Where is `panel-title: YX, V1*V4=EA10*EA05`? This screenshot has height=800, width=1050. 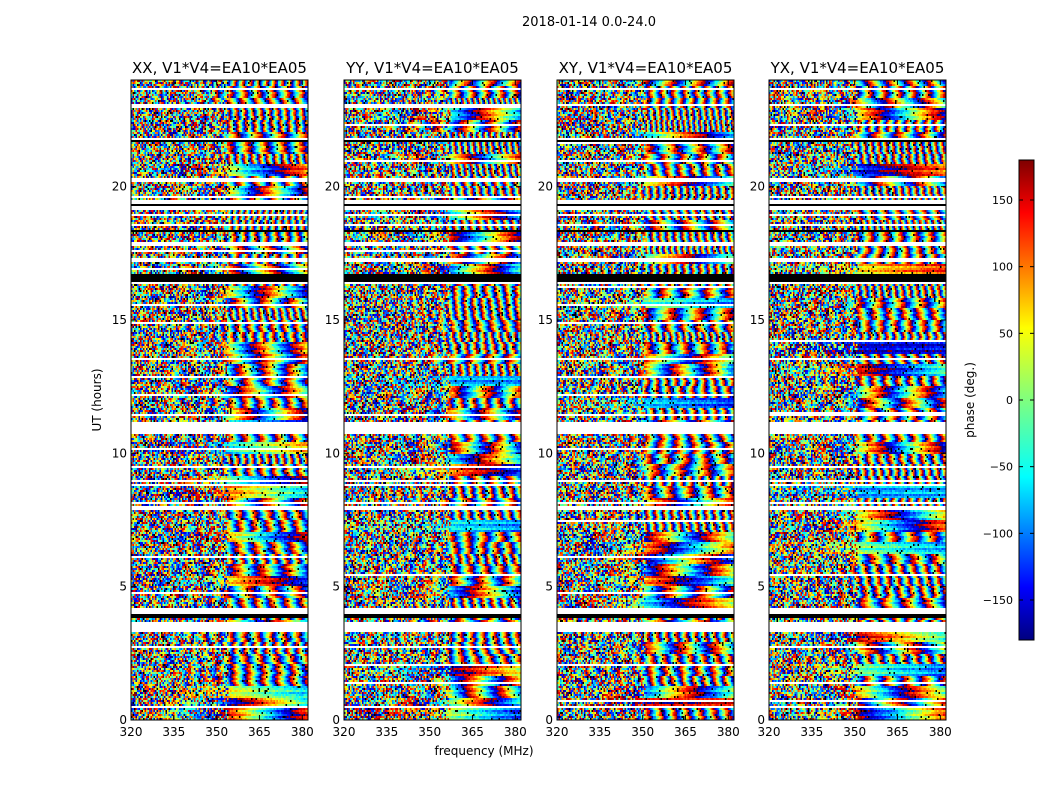
panel-title: YX, V1*V4=EA10*EA05 is located at coordinates (857, 68).